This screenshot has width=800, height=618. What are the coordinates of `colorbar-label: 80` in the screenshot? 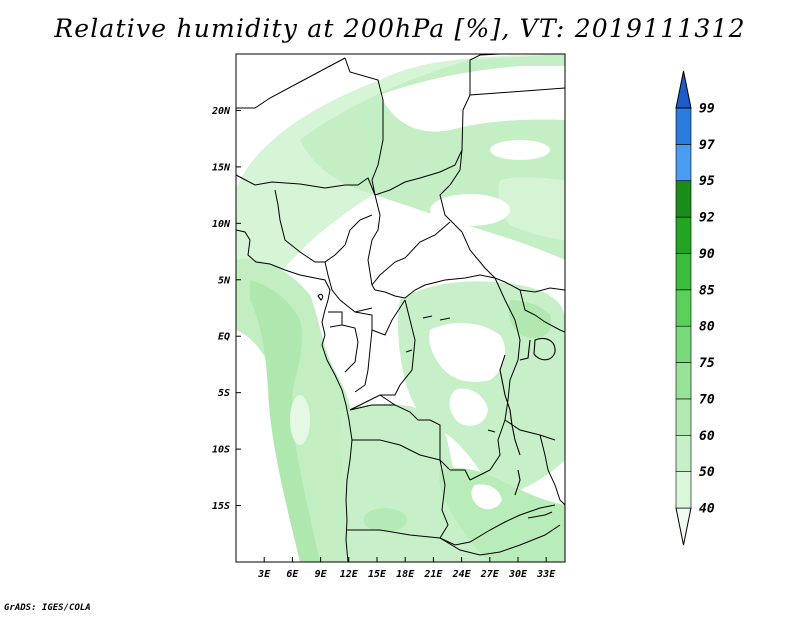 It's located at (707, 327).